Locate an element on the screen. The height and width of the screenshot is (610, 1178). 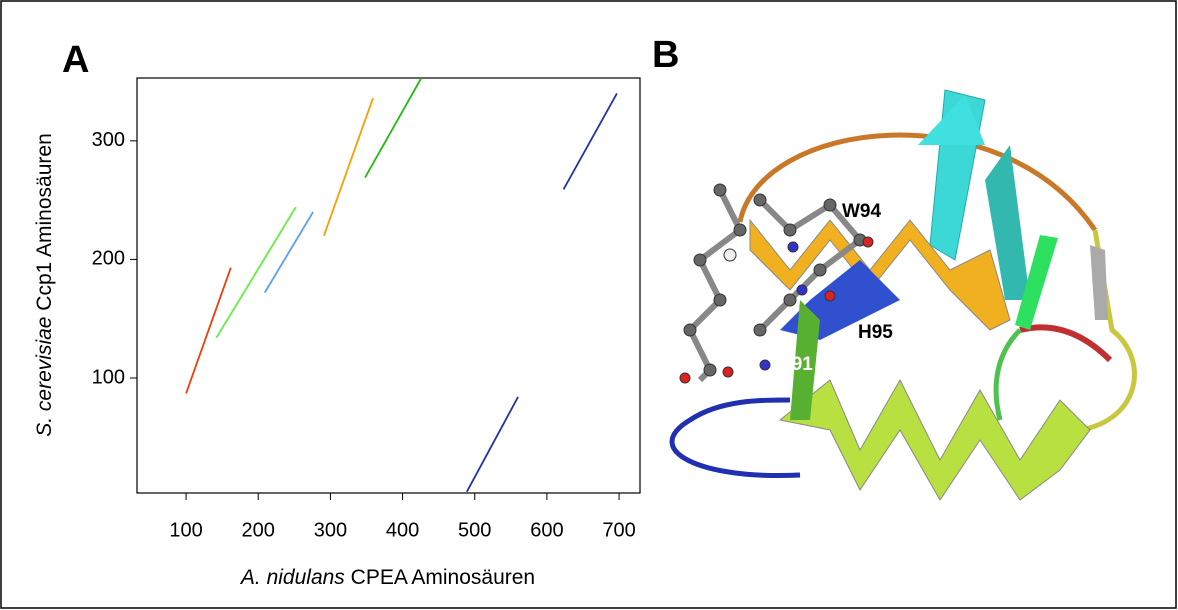
x-tick-label: 200 is located at coordinates (258, 530).